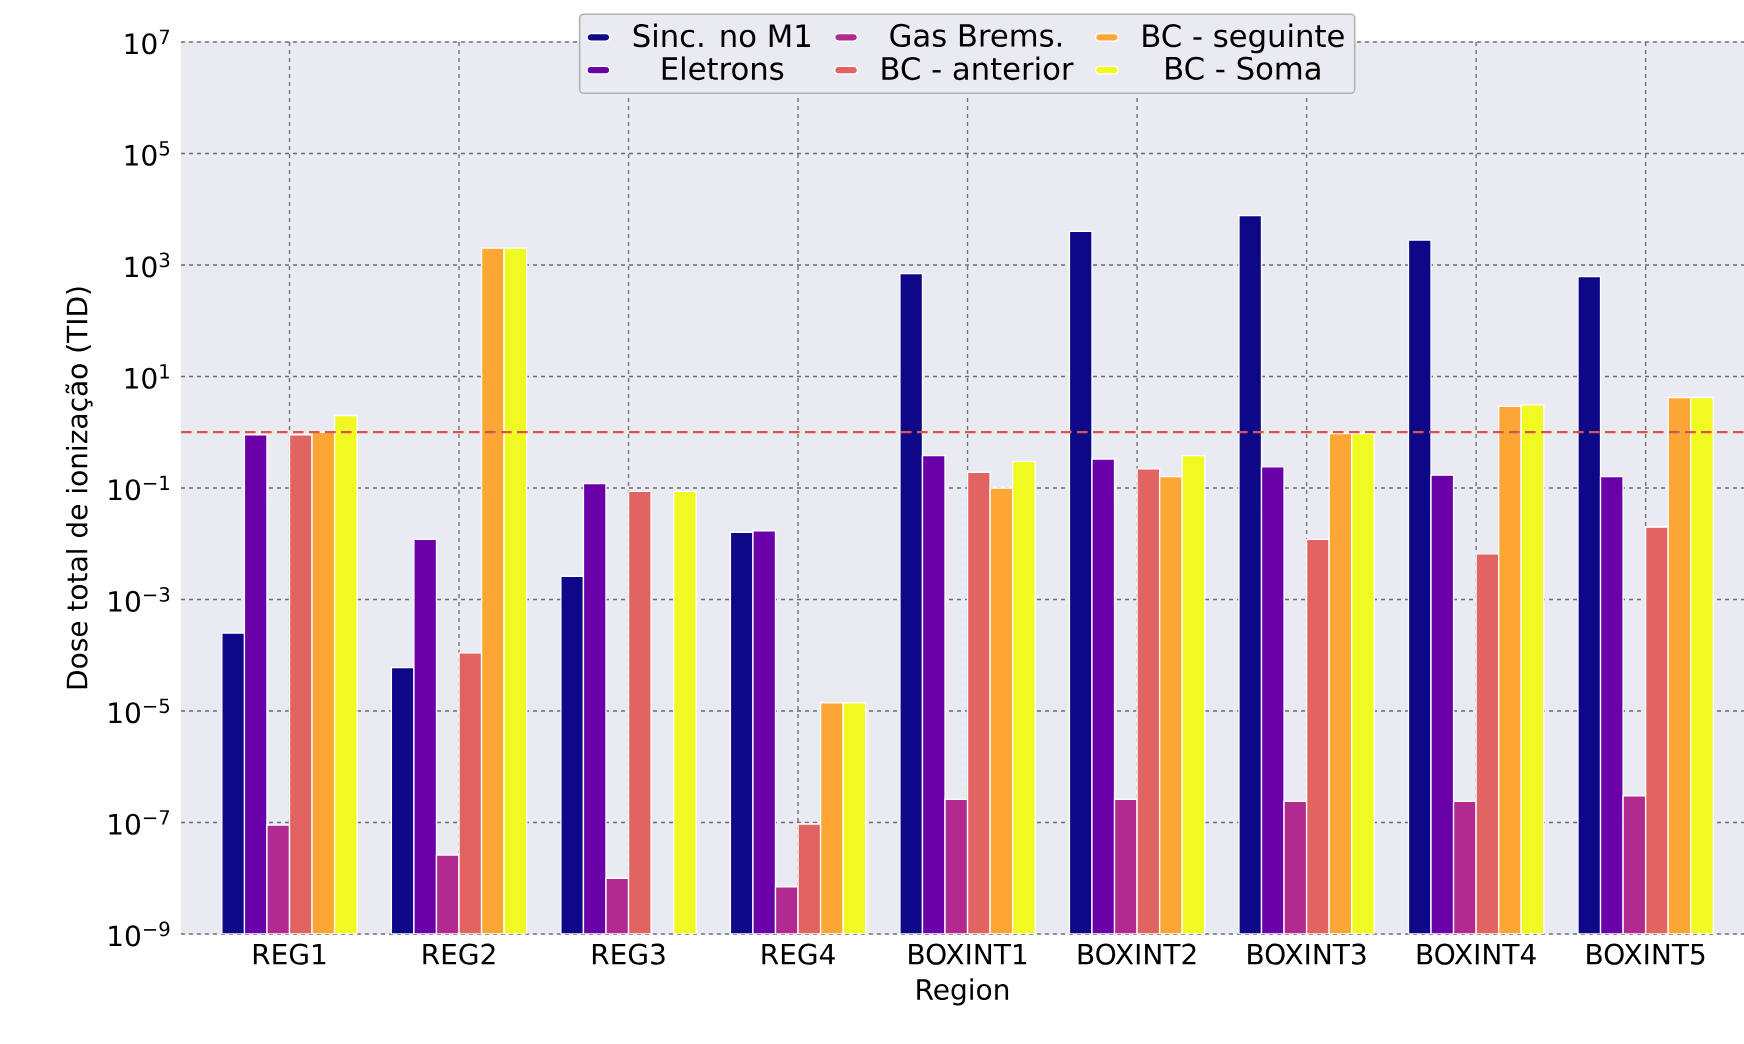  What do you see at coordinates (139, 822) in the screenshot?
I see `y-tick-label: 10$^{−7}$` at bounding box center [139, 822].